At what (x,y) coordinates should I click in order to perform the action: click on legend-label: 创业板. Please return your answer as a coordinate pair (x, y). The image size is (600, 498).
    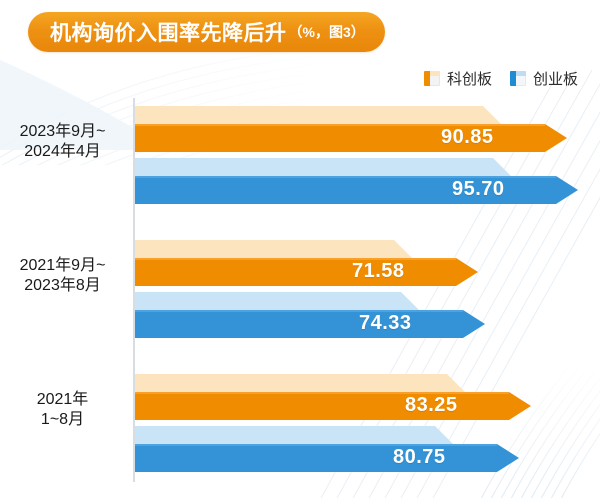
    Looking at the image, I should click on (555, 79).